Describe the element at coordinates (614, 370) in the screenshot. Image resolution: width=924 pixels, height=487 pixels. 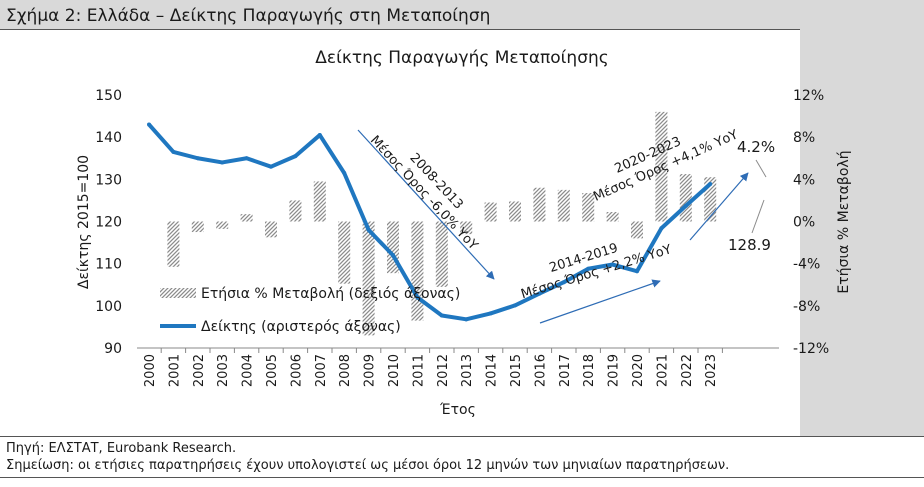
I see `x-tick-label: 2019` at that location.